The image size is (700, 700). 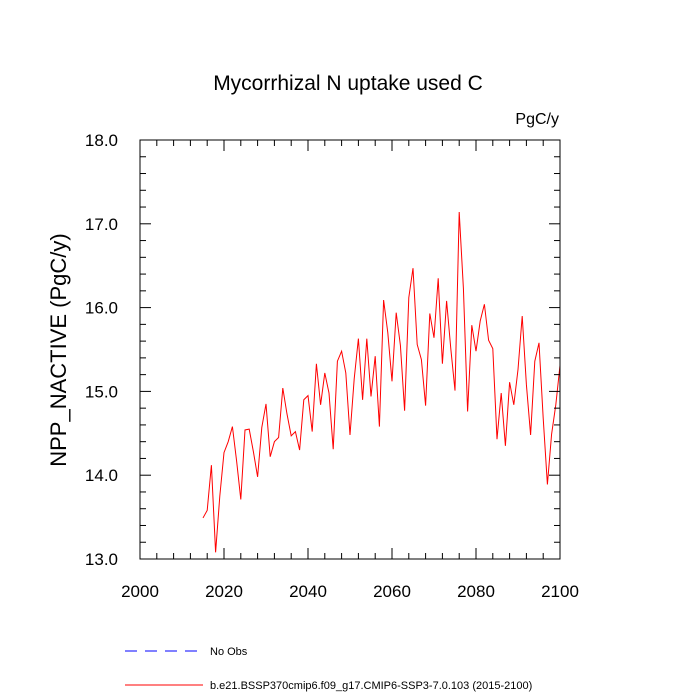 What do you see at coordinates (224, 591) in the screenshot?
I see `x-tick-label: 2020` at bounding box center [224, 591].